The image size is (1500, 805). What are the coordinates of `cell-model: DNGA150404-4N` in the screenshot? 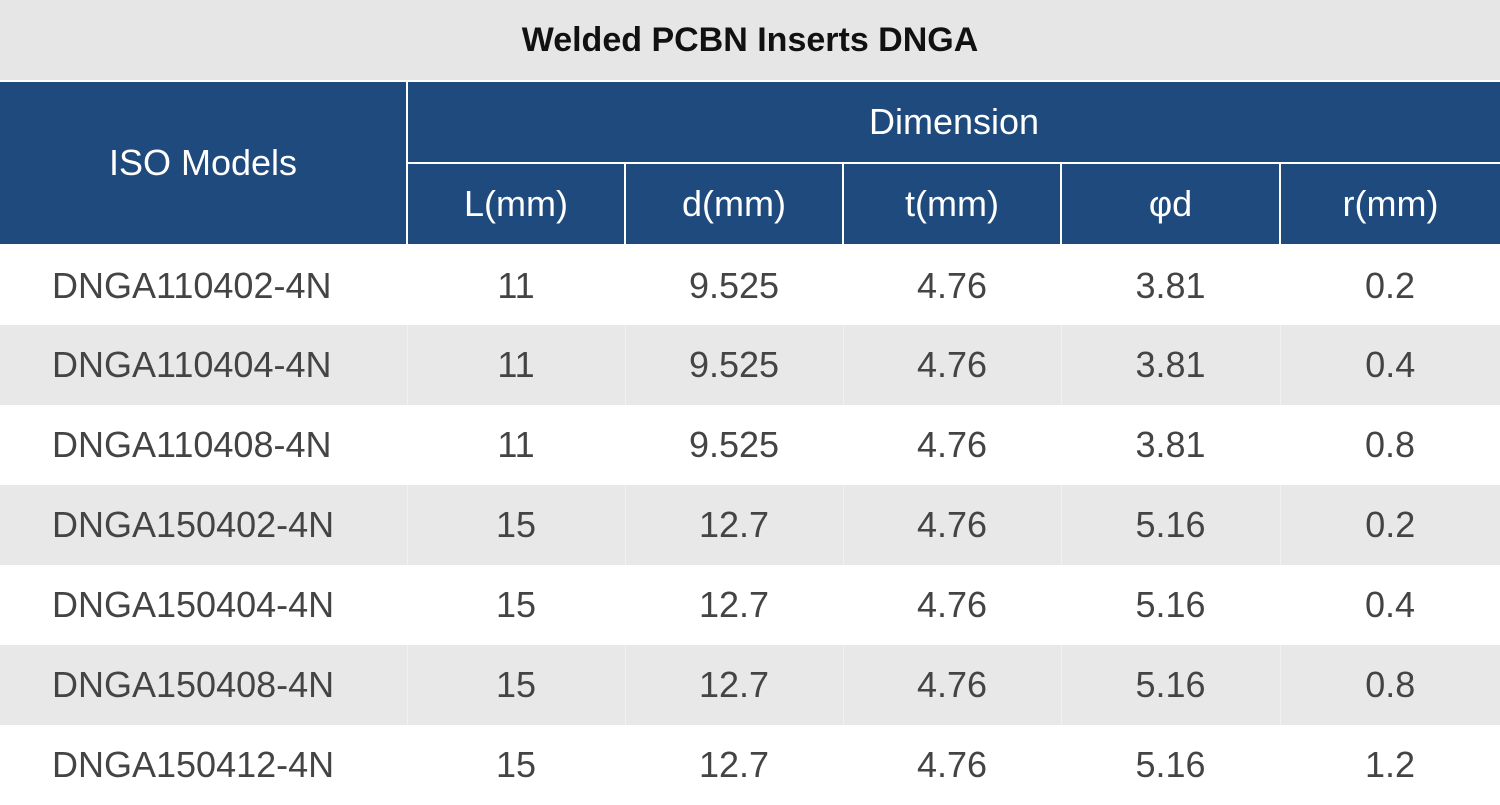 It's located at (203, 605).